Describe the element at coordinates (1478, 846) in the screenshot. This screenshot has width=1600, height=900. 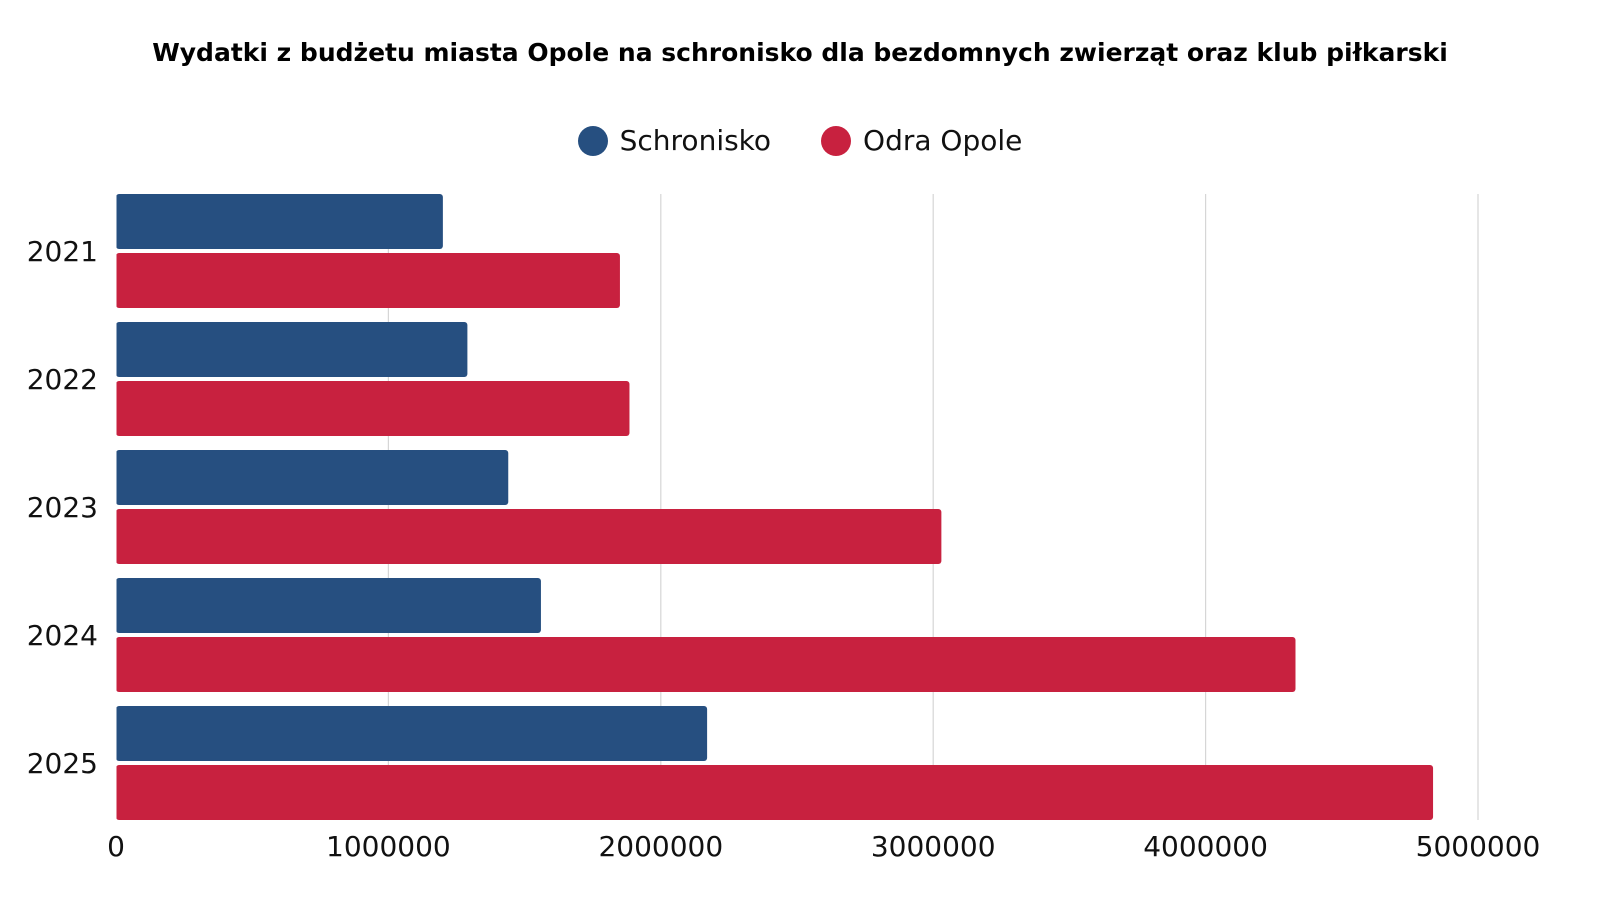
I see `x-tick-label-5: 5000000` at that location.